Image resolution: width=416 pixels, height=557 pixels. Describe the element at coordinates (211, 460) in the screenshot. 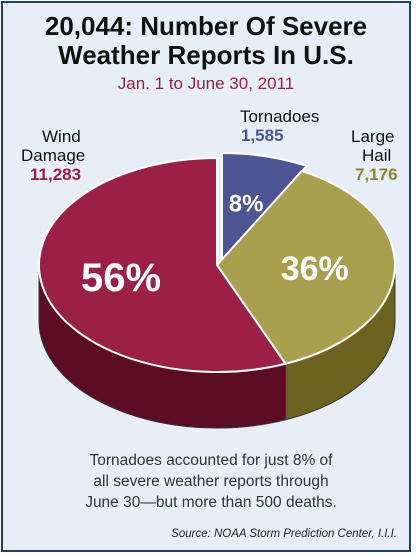

I see `footnote-line-1: Tornadoes accounted for just 8% of` at that location.